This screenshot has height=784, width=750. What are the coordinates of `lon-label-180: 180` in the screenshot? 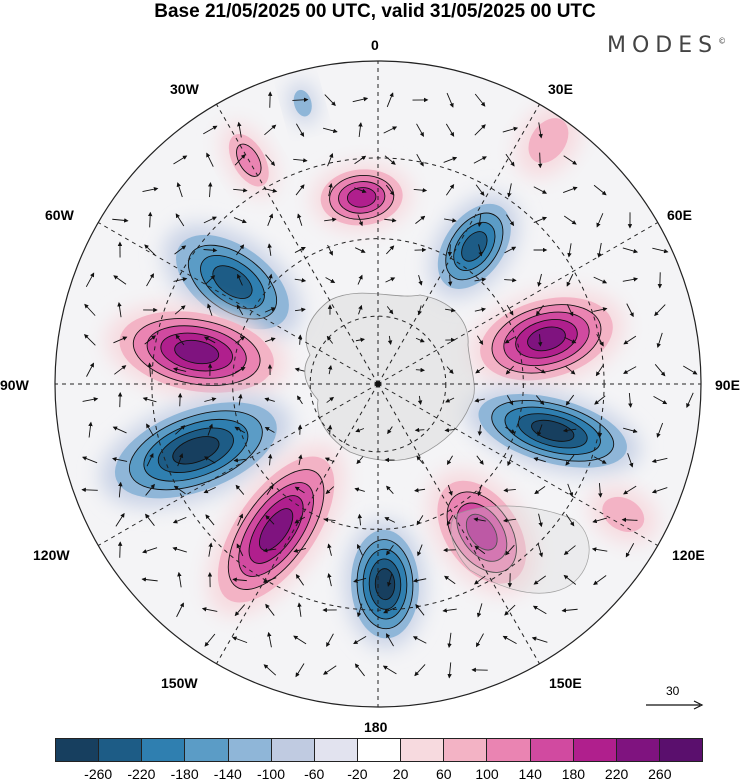 It's located at (375, 727).